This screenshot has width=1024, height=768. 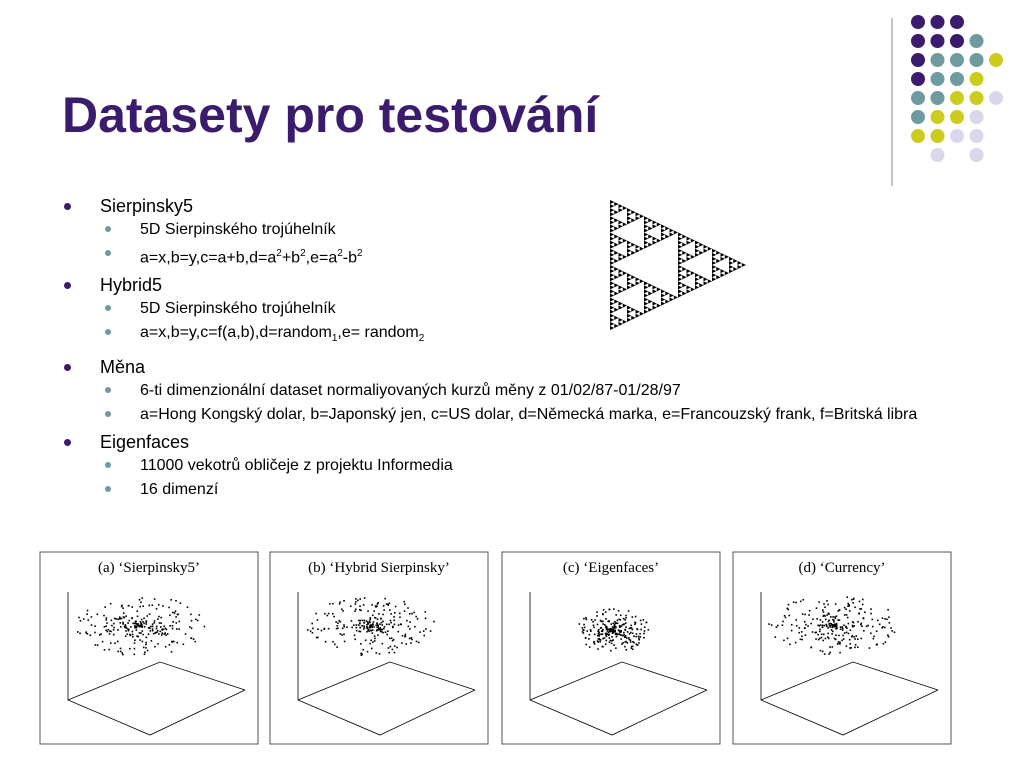 I want to click on axis, so click(x=156, y=664).